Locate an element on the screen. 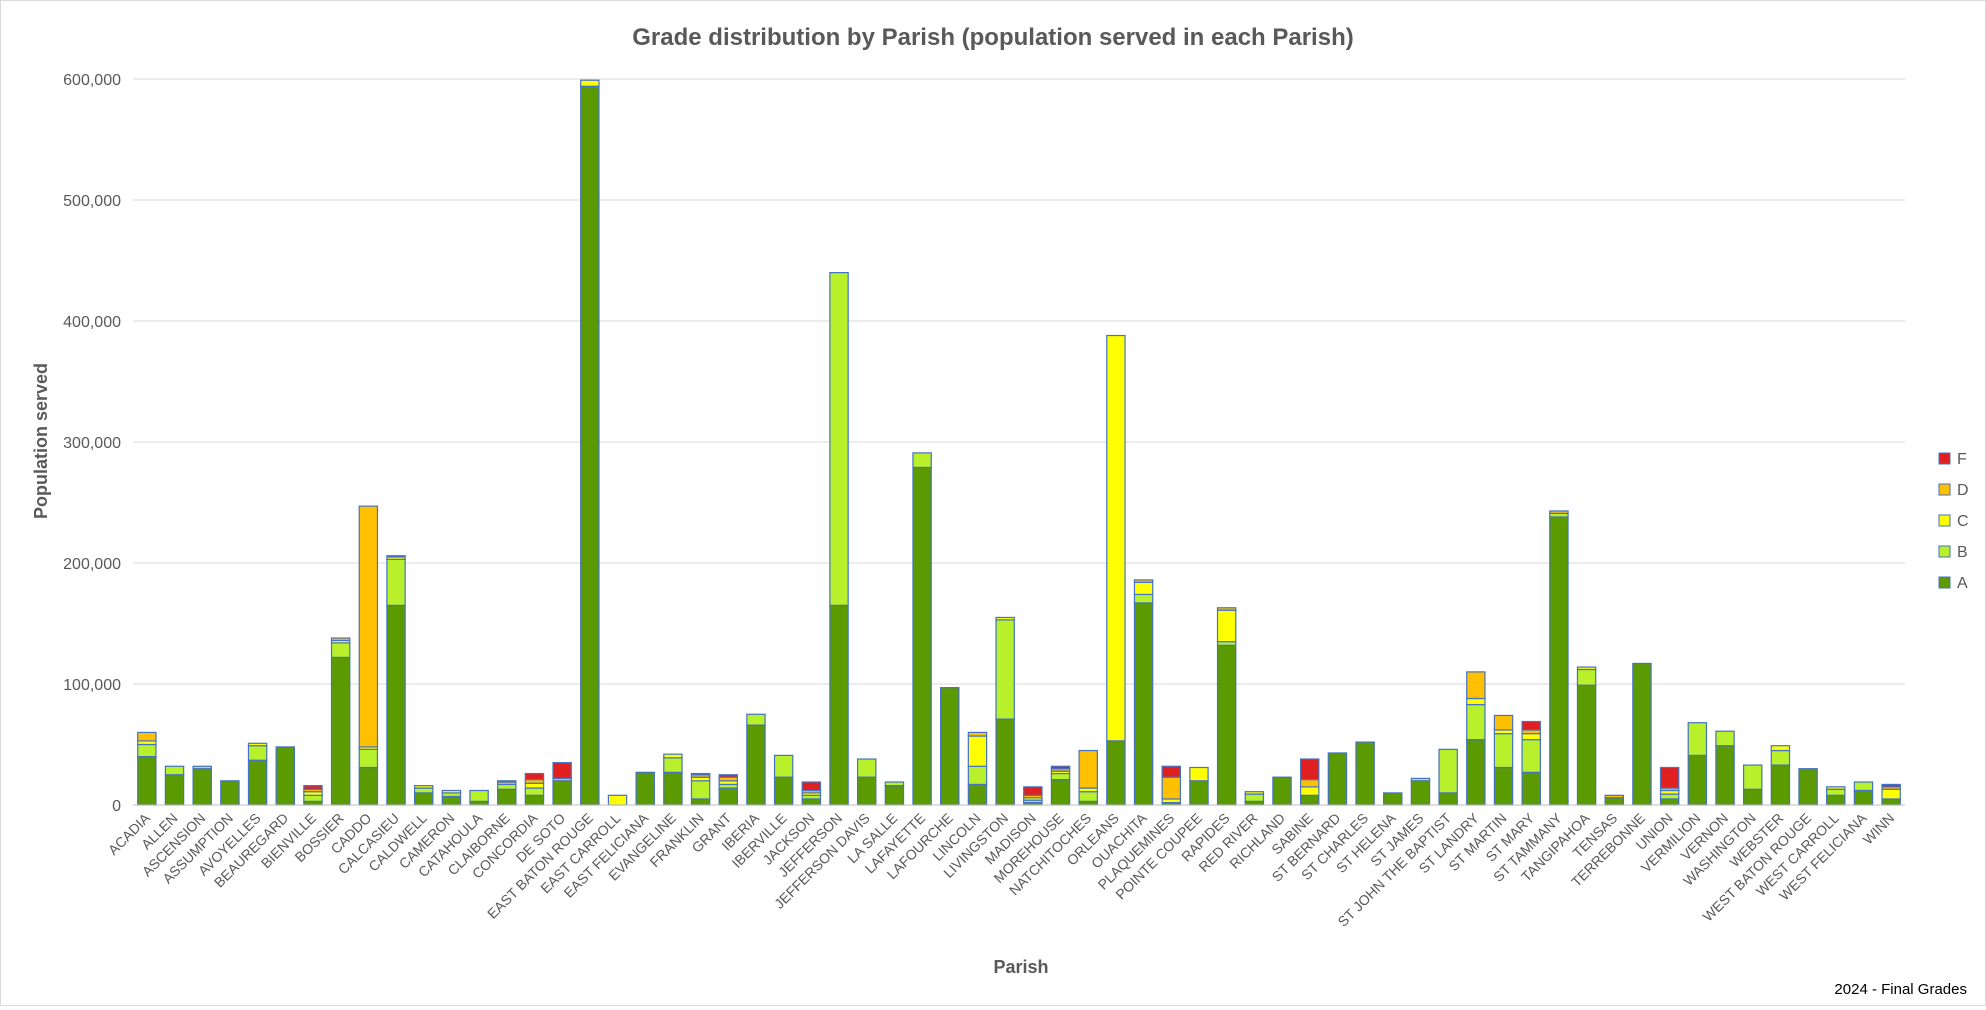 The image size is (1986, 1010). legend-label: B is located at coordinates (1962, 552).